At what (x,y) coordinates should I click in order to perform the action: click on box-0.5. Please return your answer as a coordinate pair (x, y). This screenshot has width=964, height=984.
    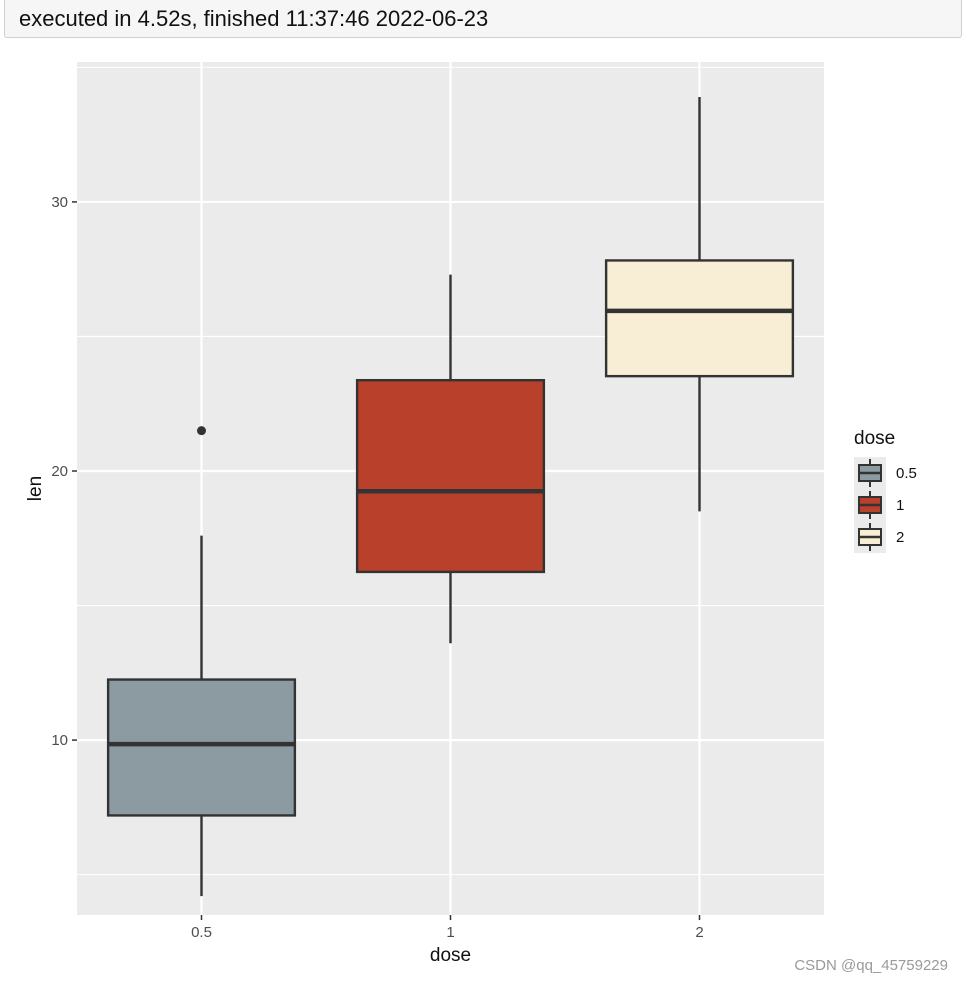
    Looking at the image, I should click on (201, 747).